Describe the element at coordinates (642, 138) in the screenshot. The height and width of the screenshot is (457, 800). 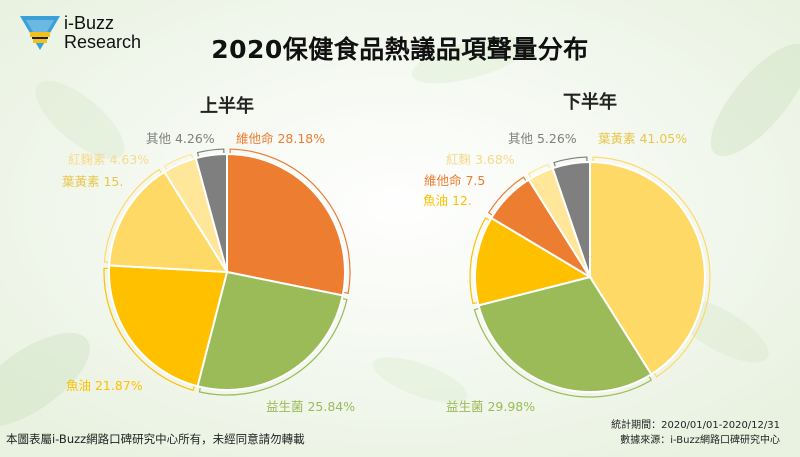
I see `slice-label: 葉黃素 41.05%` at that location.